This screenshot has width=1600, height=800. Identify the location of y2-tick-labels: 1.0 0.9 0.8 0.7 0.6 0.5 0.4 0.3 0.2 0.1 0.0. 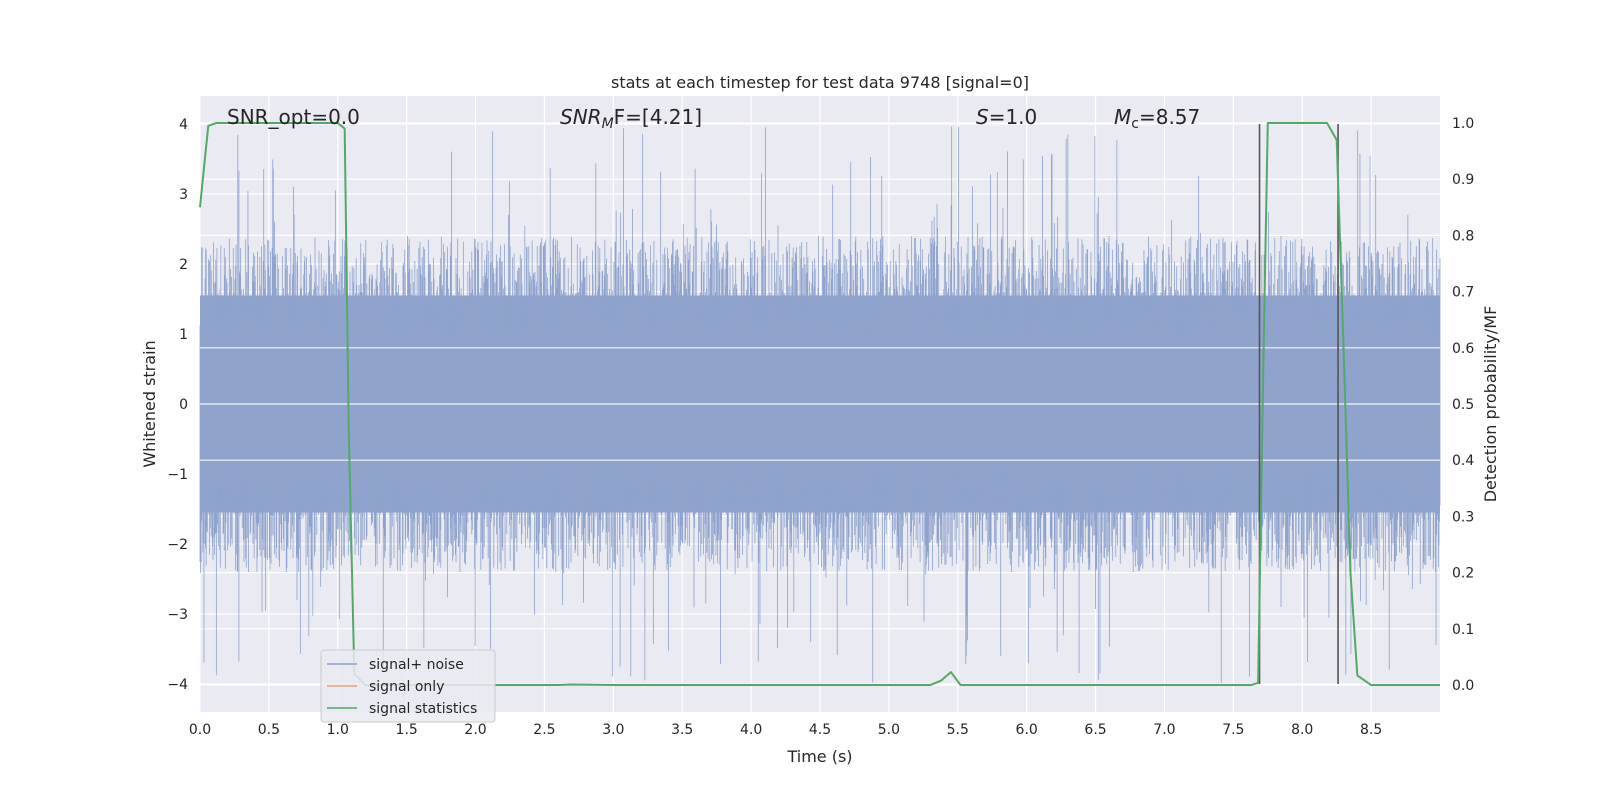
(1463, 405).